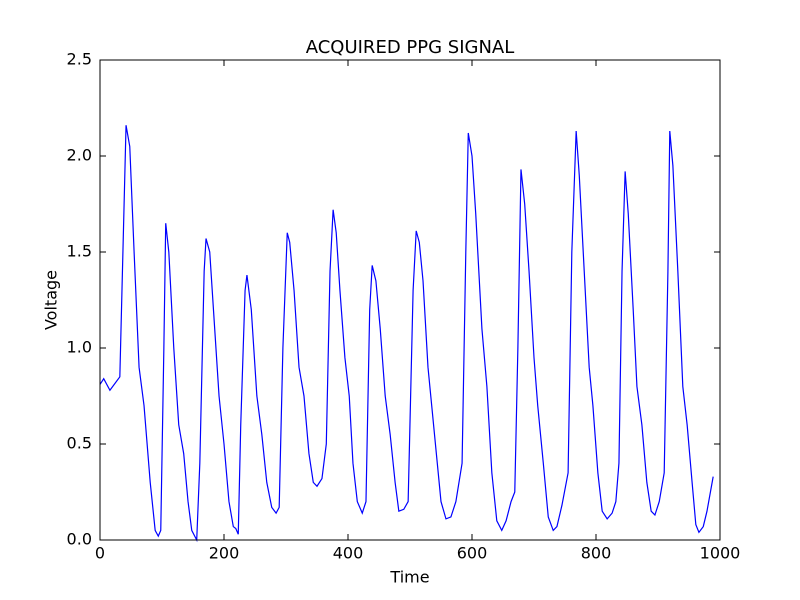  What do you see at coordinates (79, 155) in the screenshot?
I see `y-tick-label: 2.0` at bounding box center [79, 155].